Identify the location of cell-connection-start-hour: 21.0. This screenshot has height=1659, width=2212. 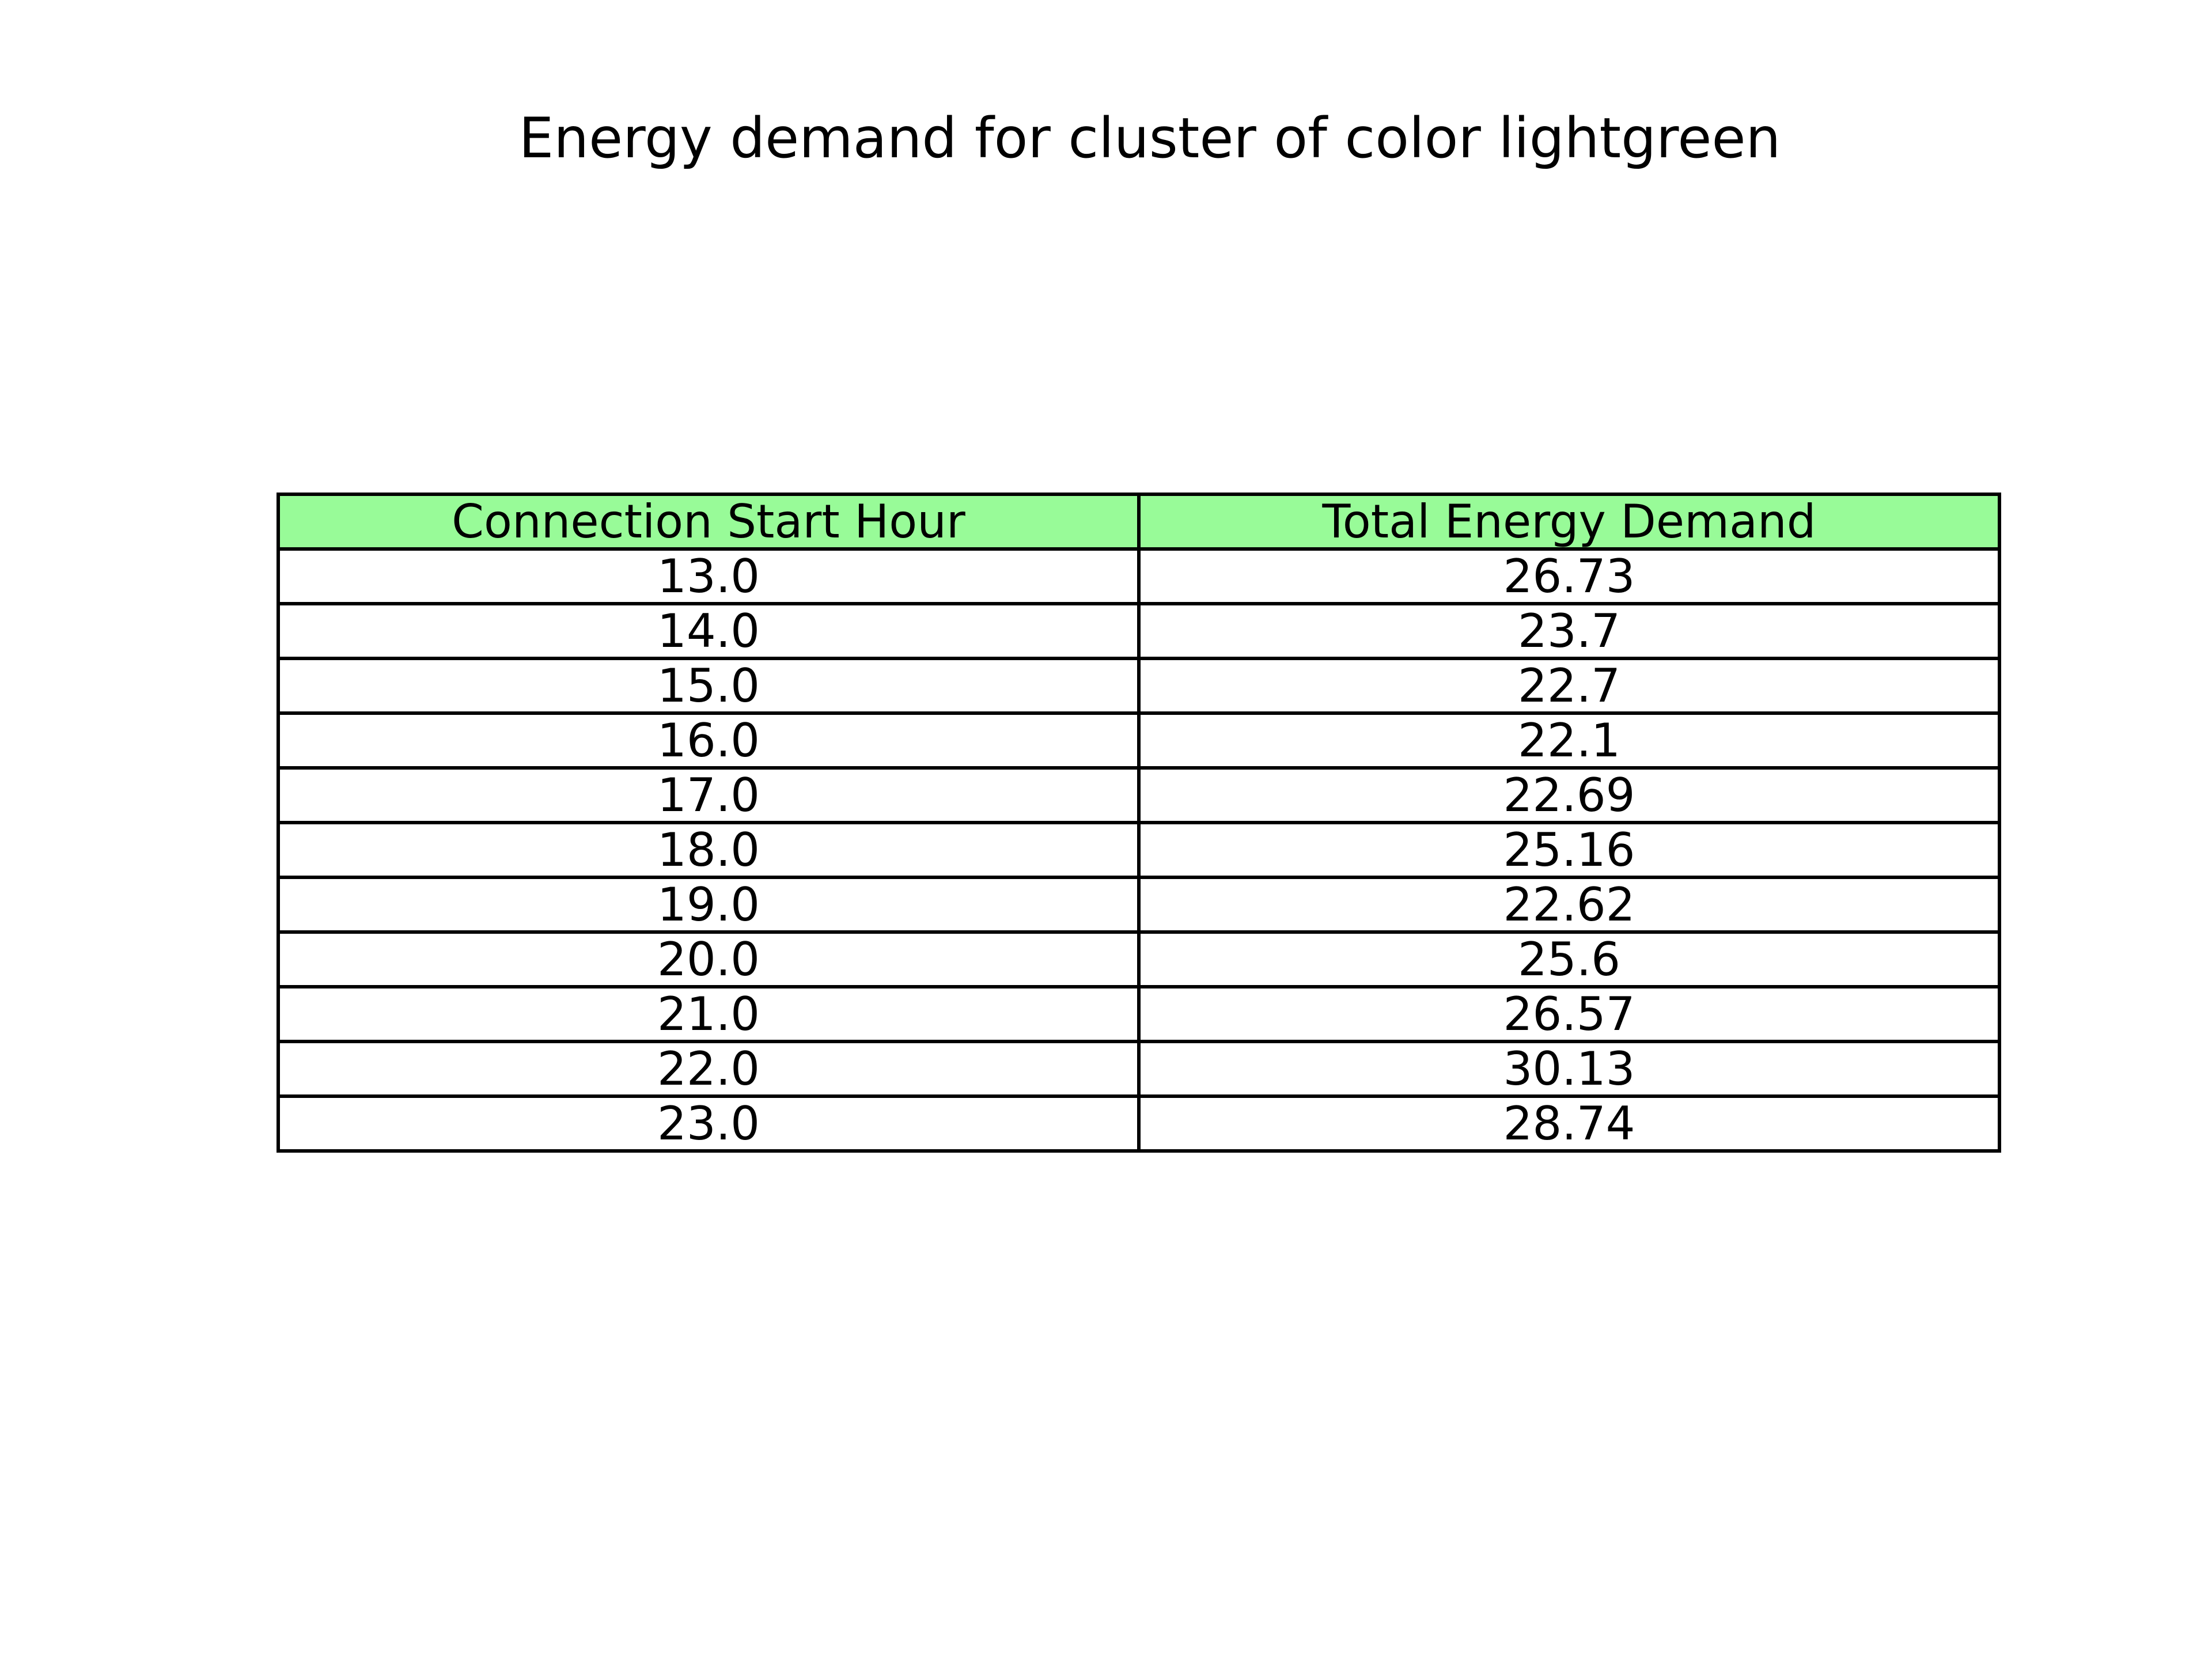
(708, 1014).